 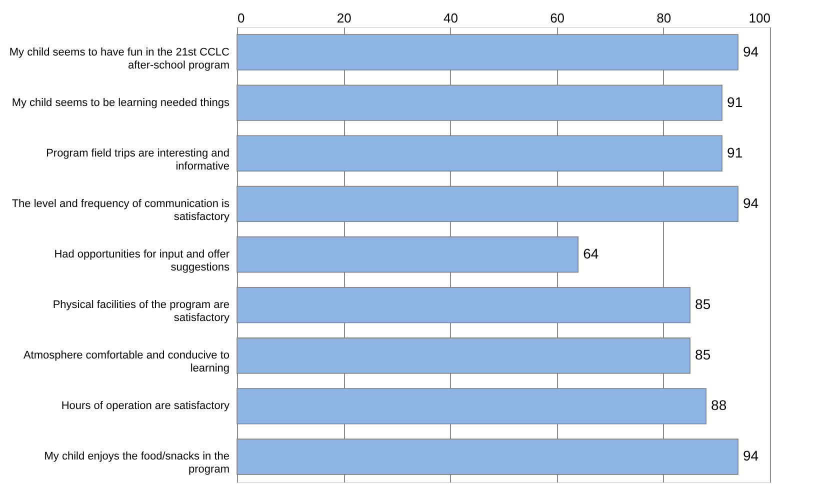 I want to click on x-tick-label: 80, so click(x=664, y=18).